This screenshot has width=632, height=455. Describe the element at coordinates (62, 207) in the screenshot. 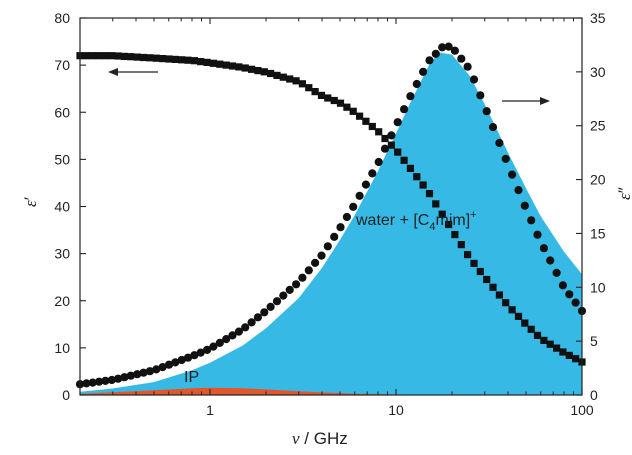

I see `y-left-tick-label: 40` at that location.